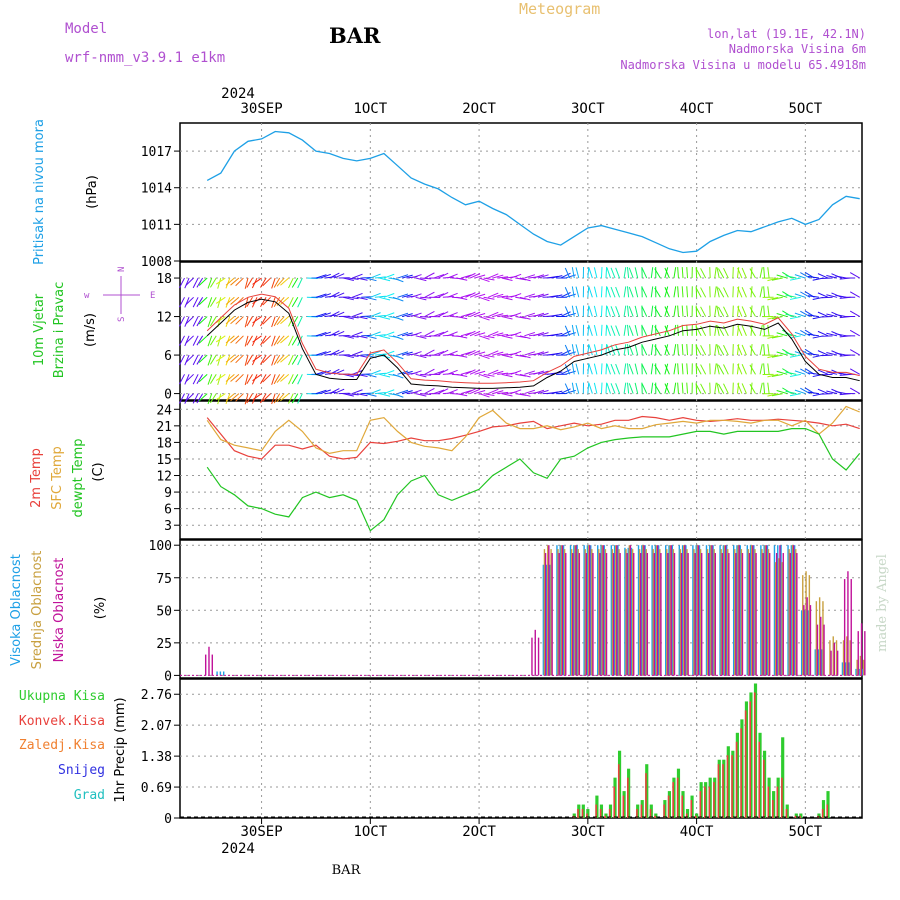 The height and width of the screenshot is (900, 900). What do you see at coordinates (521, 750) in the screenshot?
I see `precip-panel` at bounding box center [521, 750].